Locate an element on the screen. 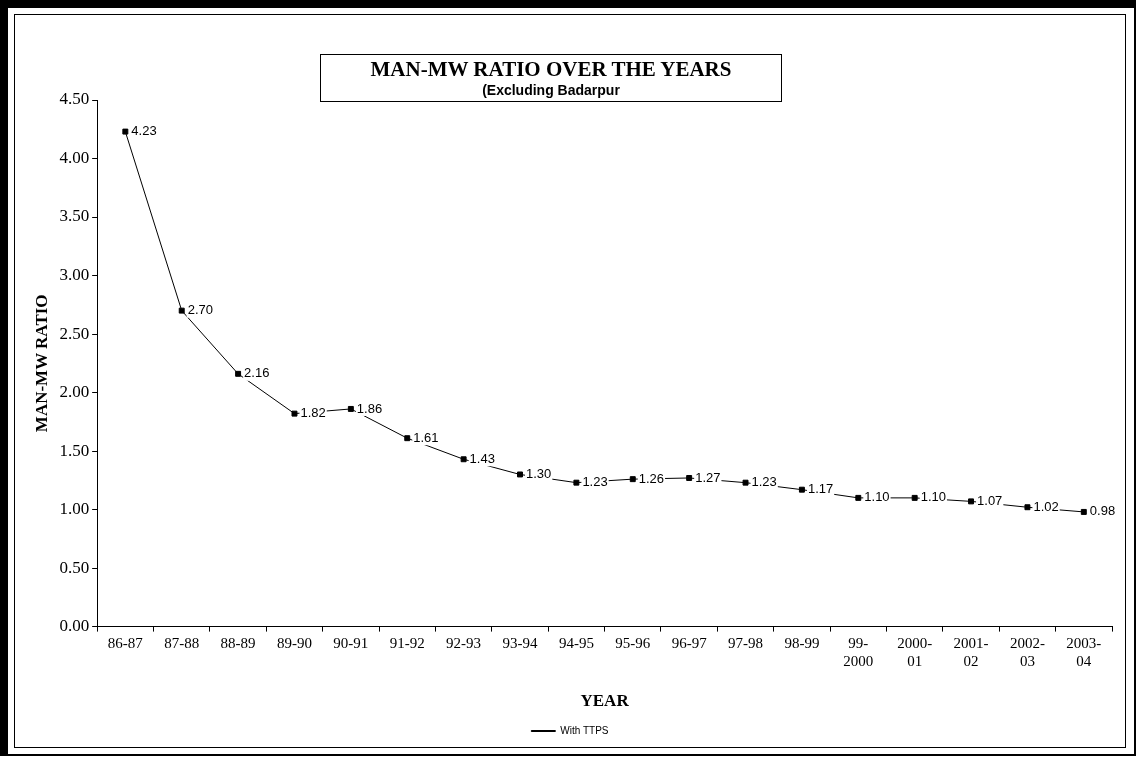 This screenshot has width=1138, height=758. text: 0.98 is located at coordinates (1102, 511).